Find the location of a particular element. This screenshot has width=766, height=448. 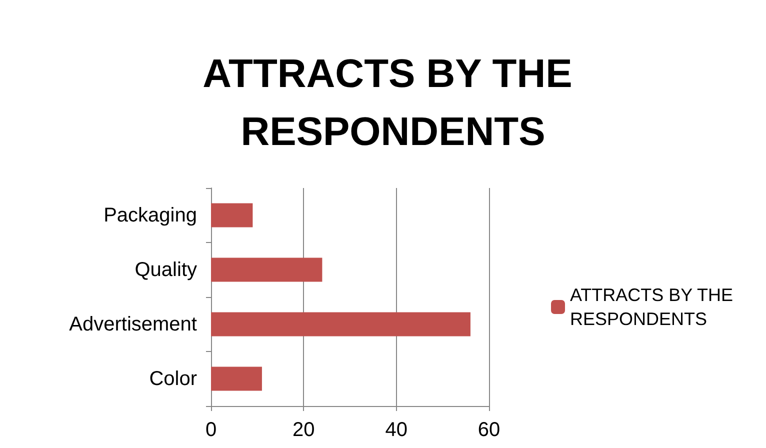

legend-label: ATTRACTS BY THE RESPONDENTS is located at coordinates (654, 307).